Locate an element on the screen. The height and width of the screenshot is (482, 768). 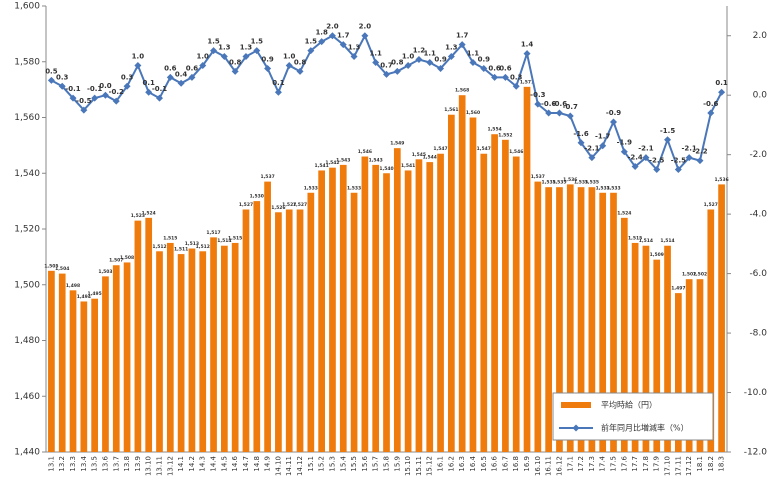
line-label: 0.8 is located at coordinates (397, 62).